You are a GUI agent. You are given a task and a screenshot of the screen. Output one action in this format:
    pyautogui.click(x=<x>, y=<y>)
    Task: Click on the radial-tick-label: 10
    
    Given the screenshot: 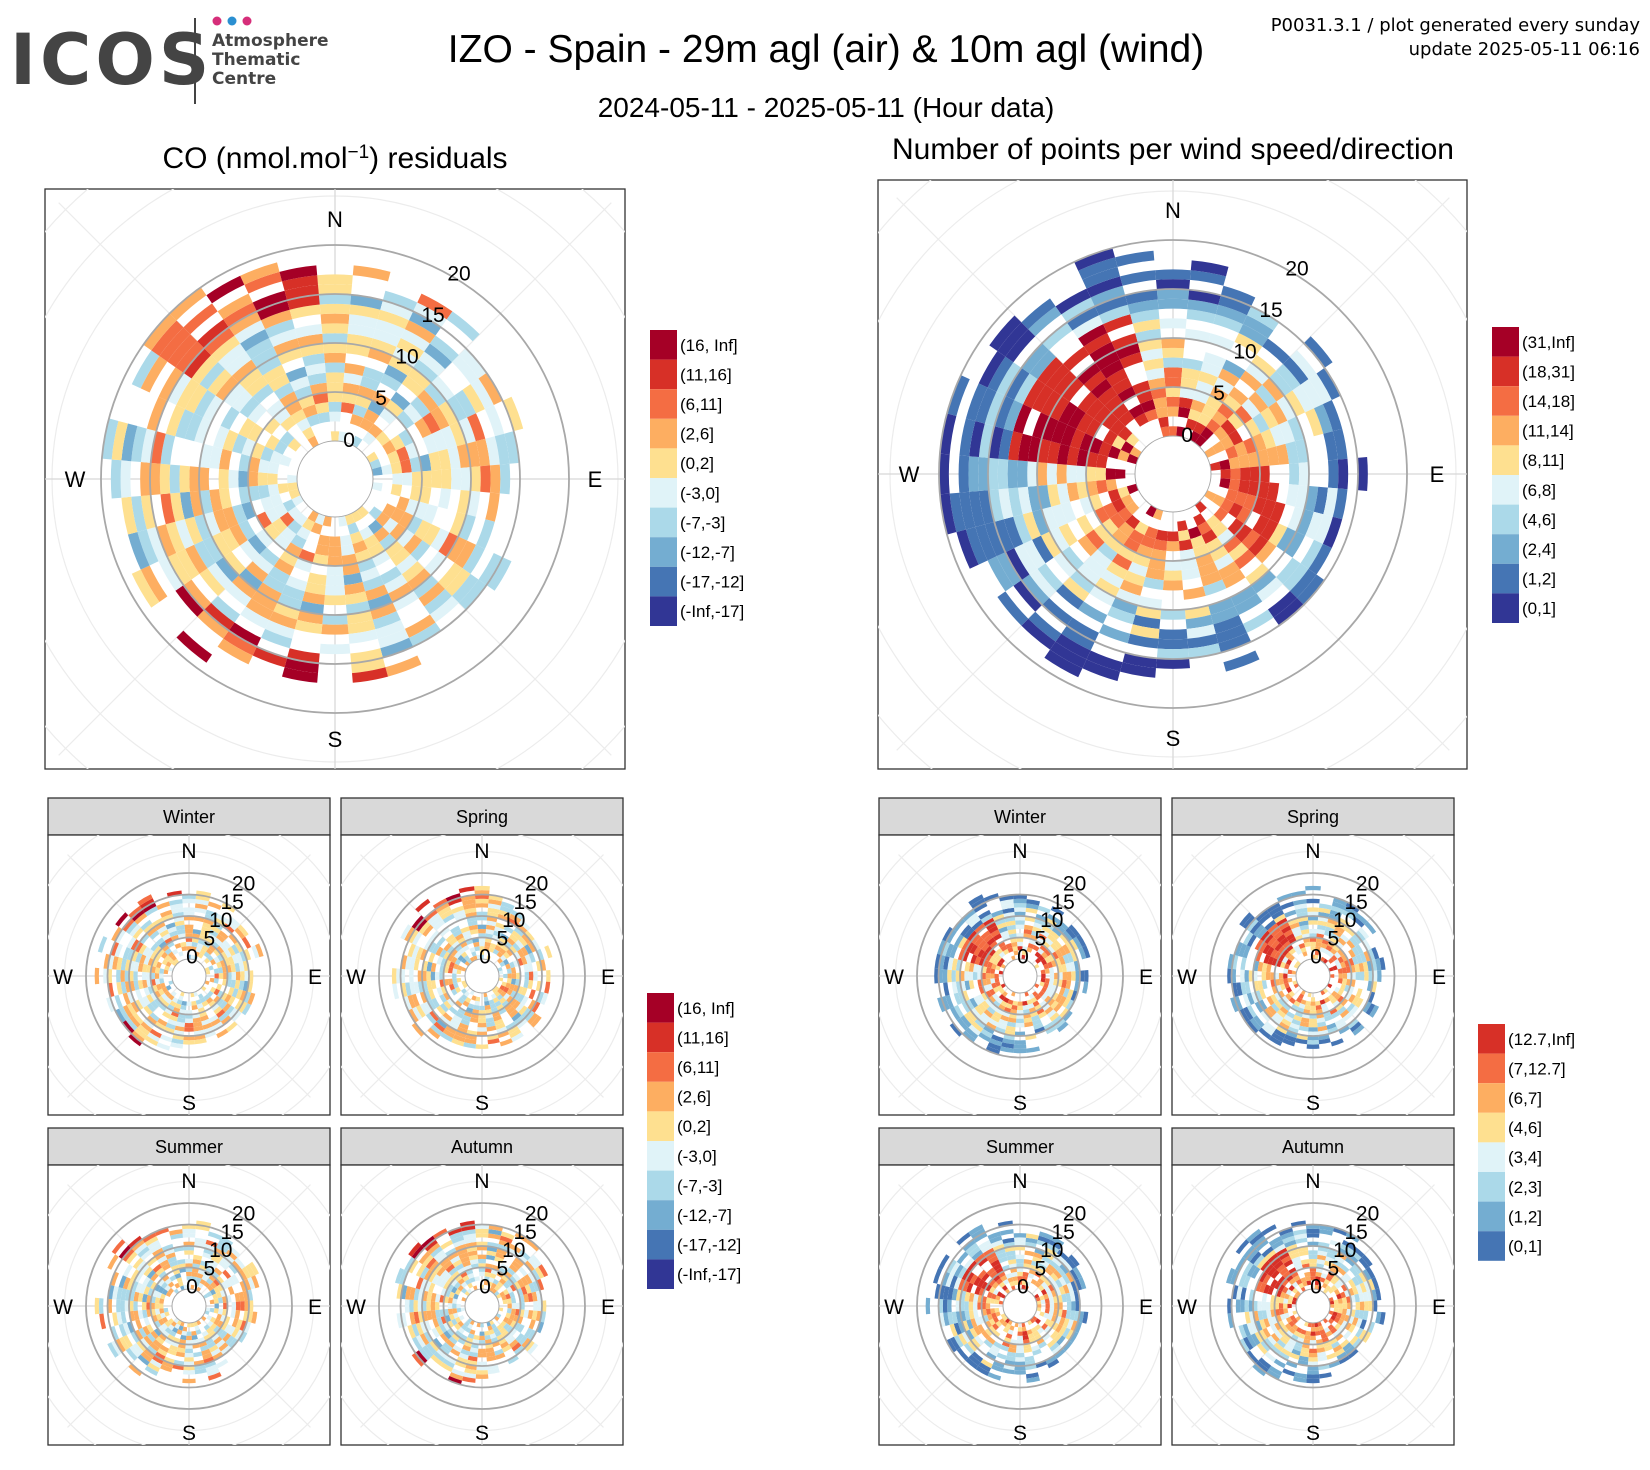 What is the action you would take?
    pyautogui.click(x=220, y=1250)
    